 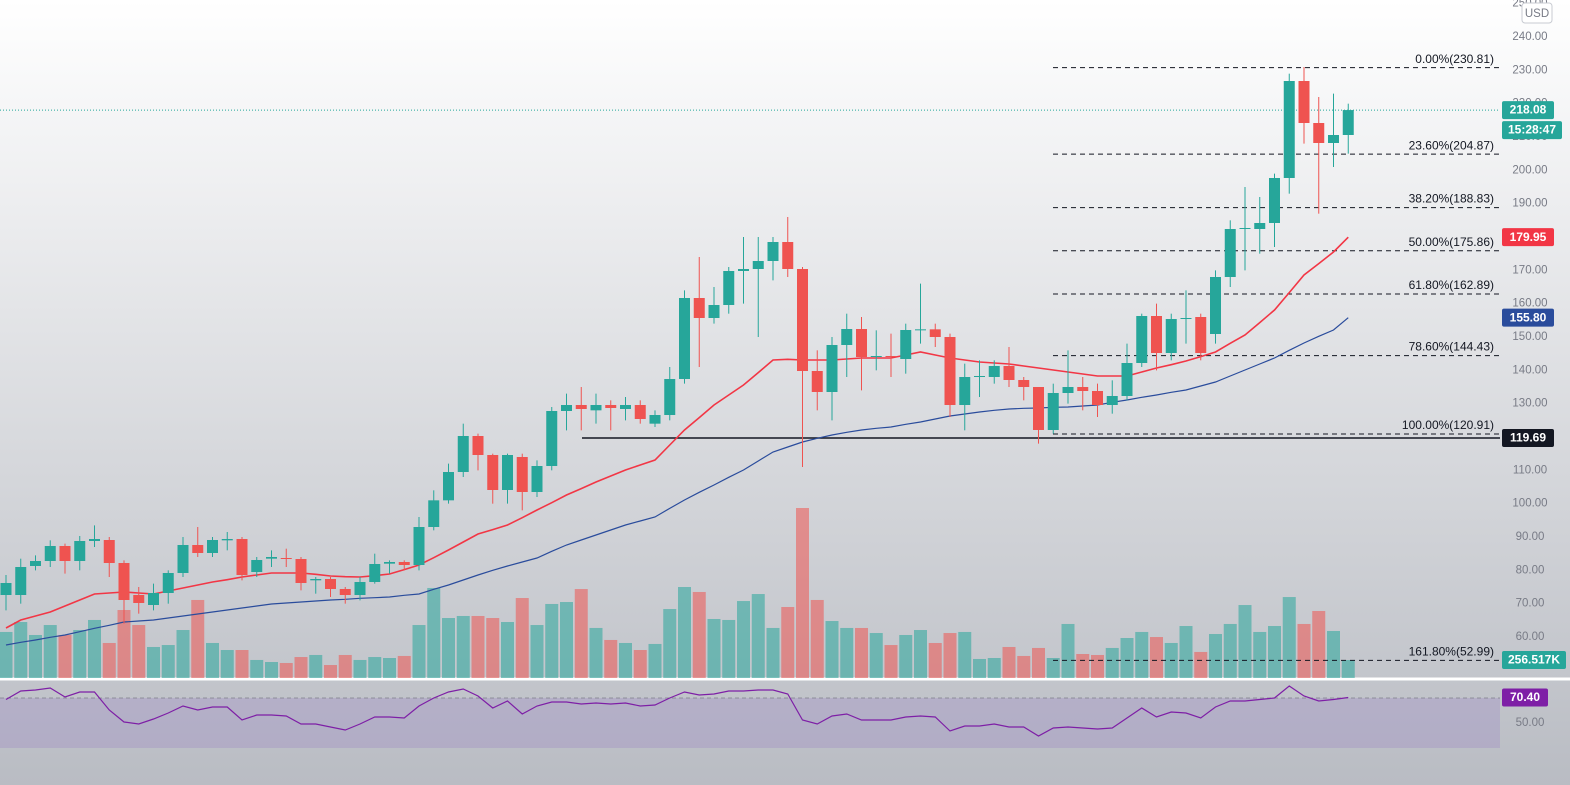 I want to click on rsi-badge: 70.40, so click(x=1525, y=697).